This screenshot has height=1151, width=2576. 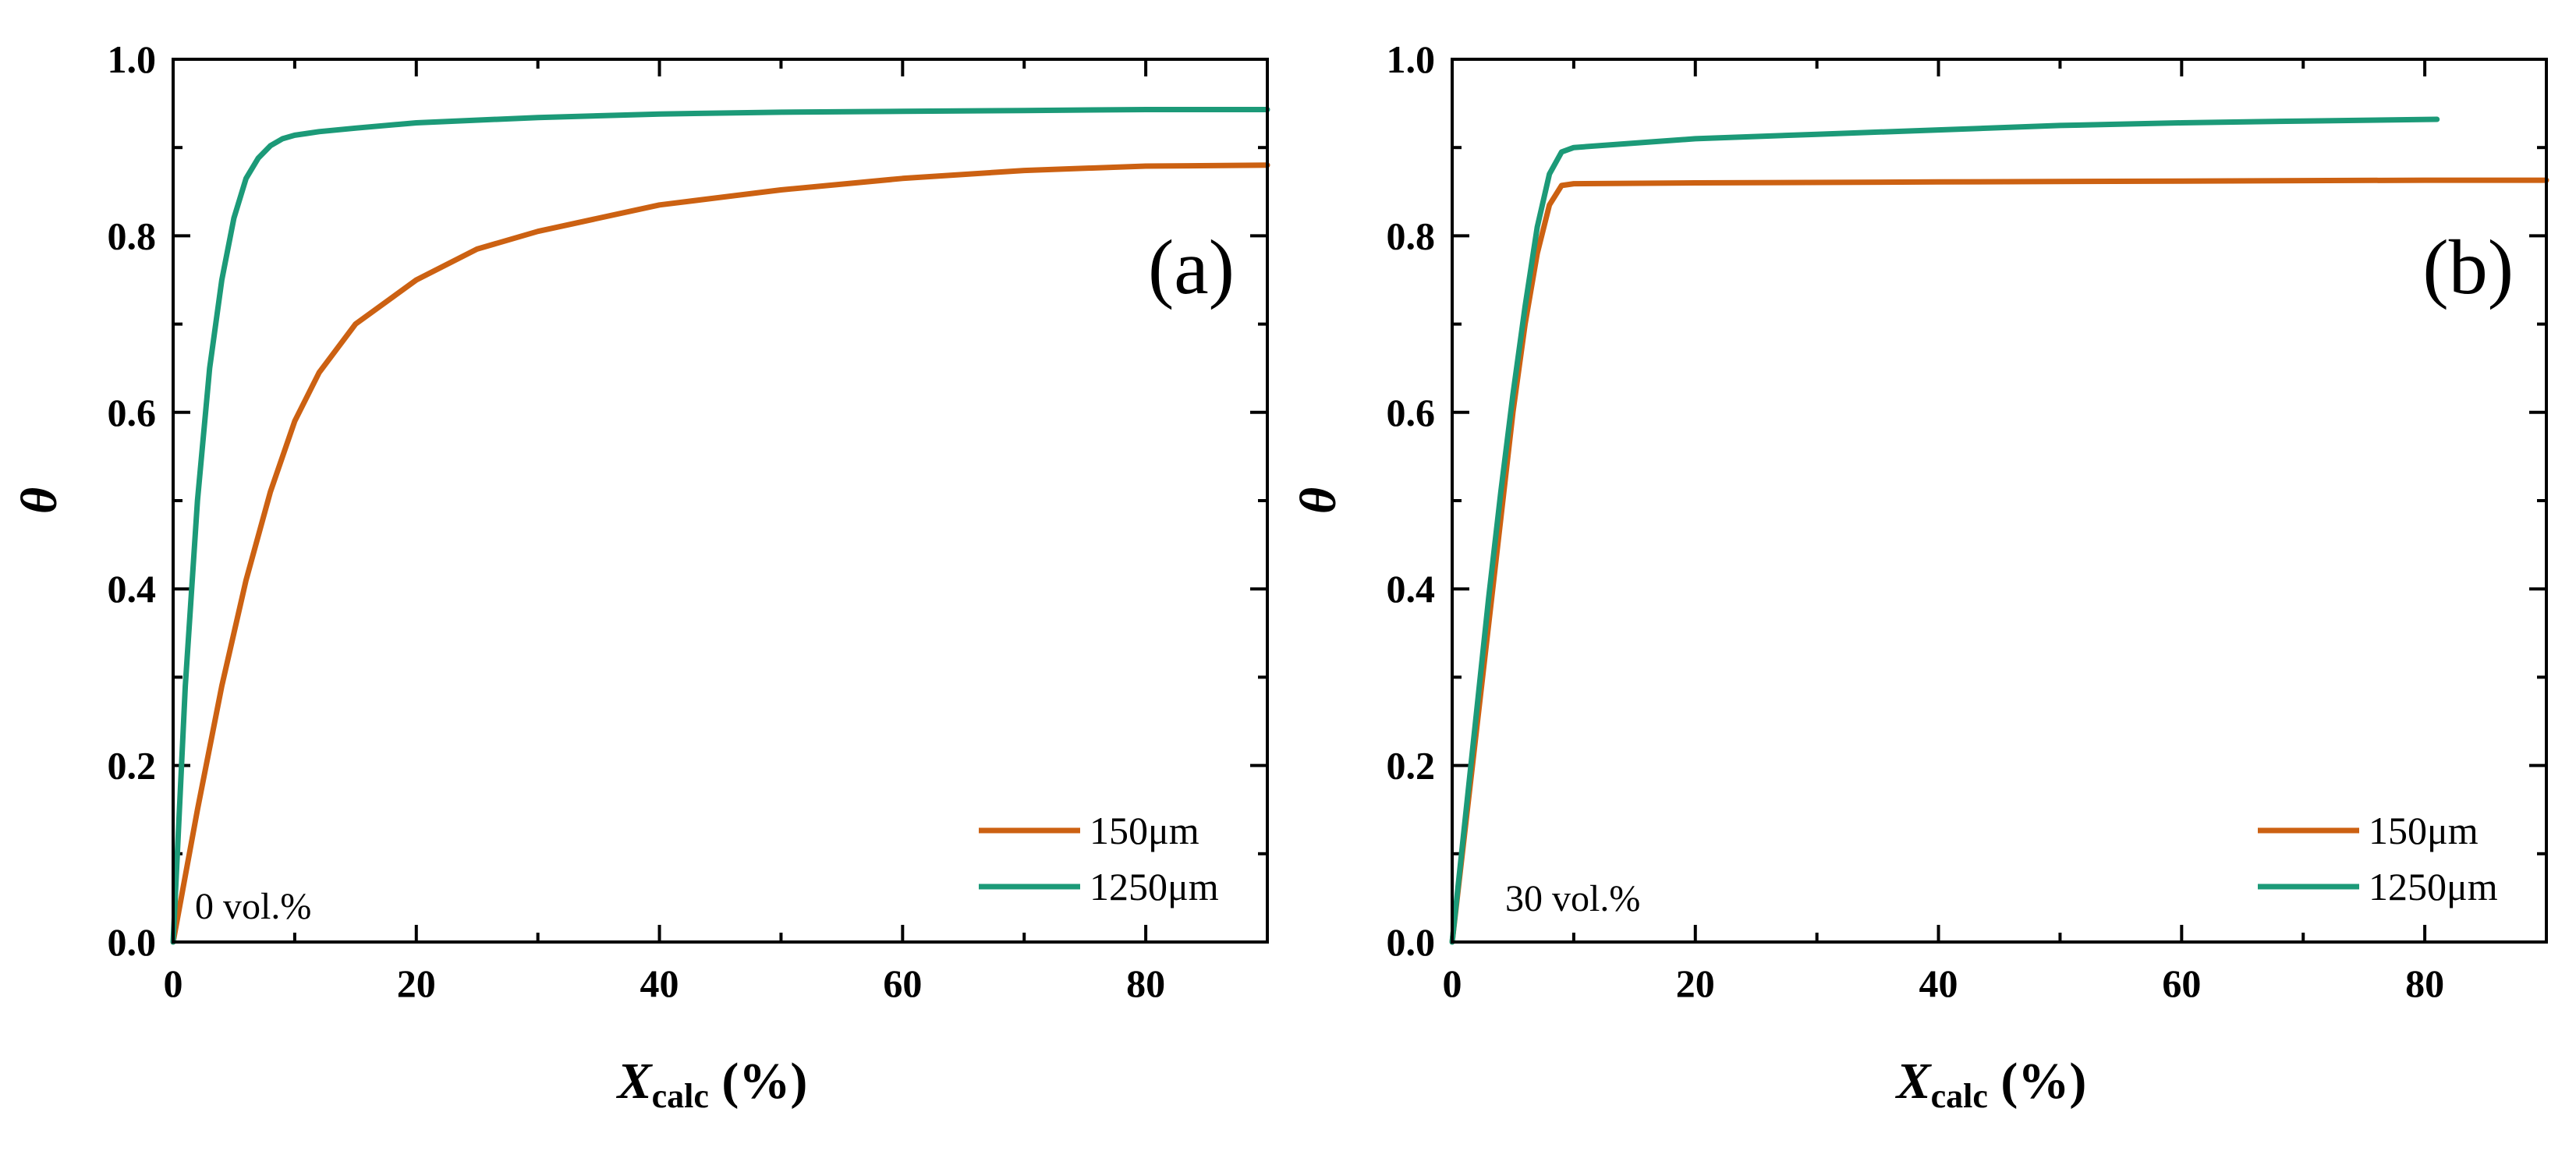 What do you see at coordinates (1959, 1096) in the screenshot?
I see `x-axis-label-sub-b: calc` at bounding box center [1959, 1096].